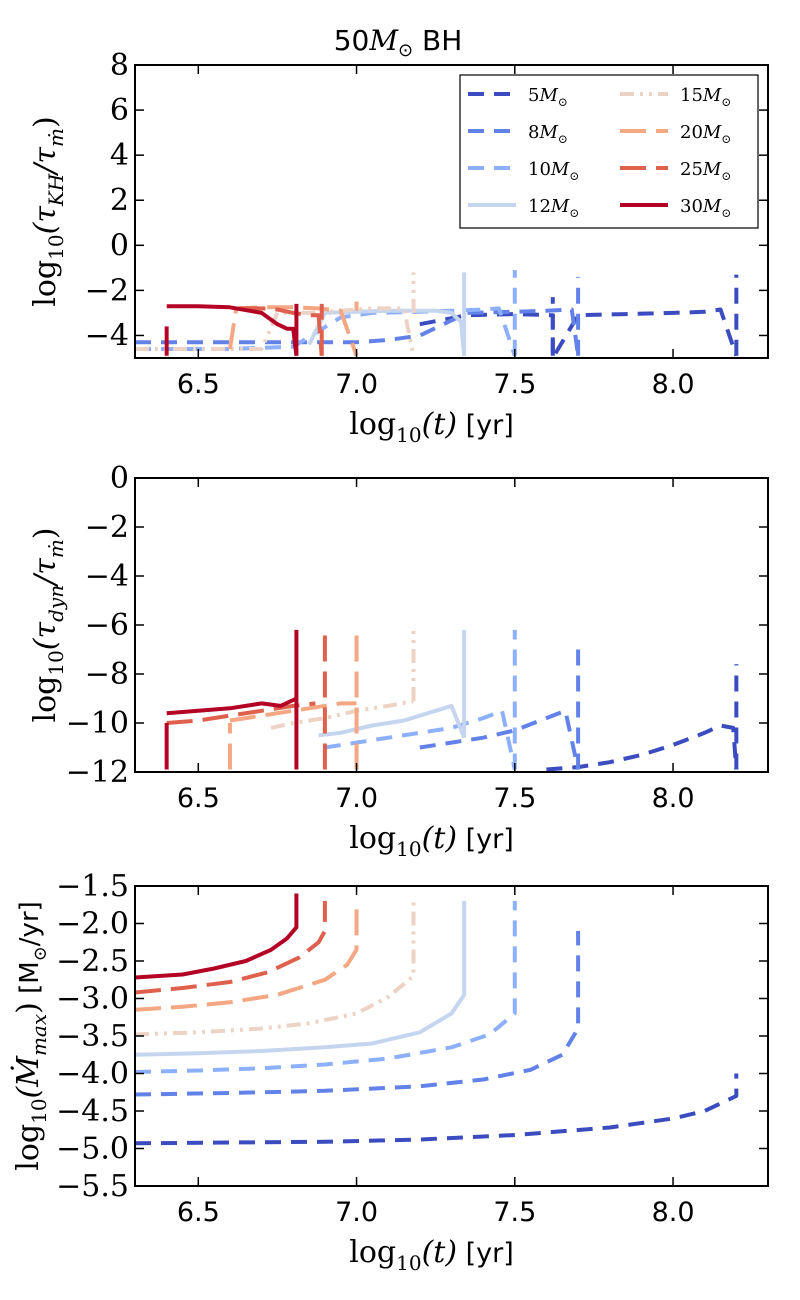  I want to click on y-tick-label: −2.5, so click(92, 961).